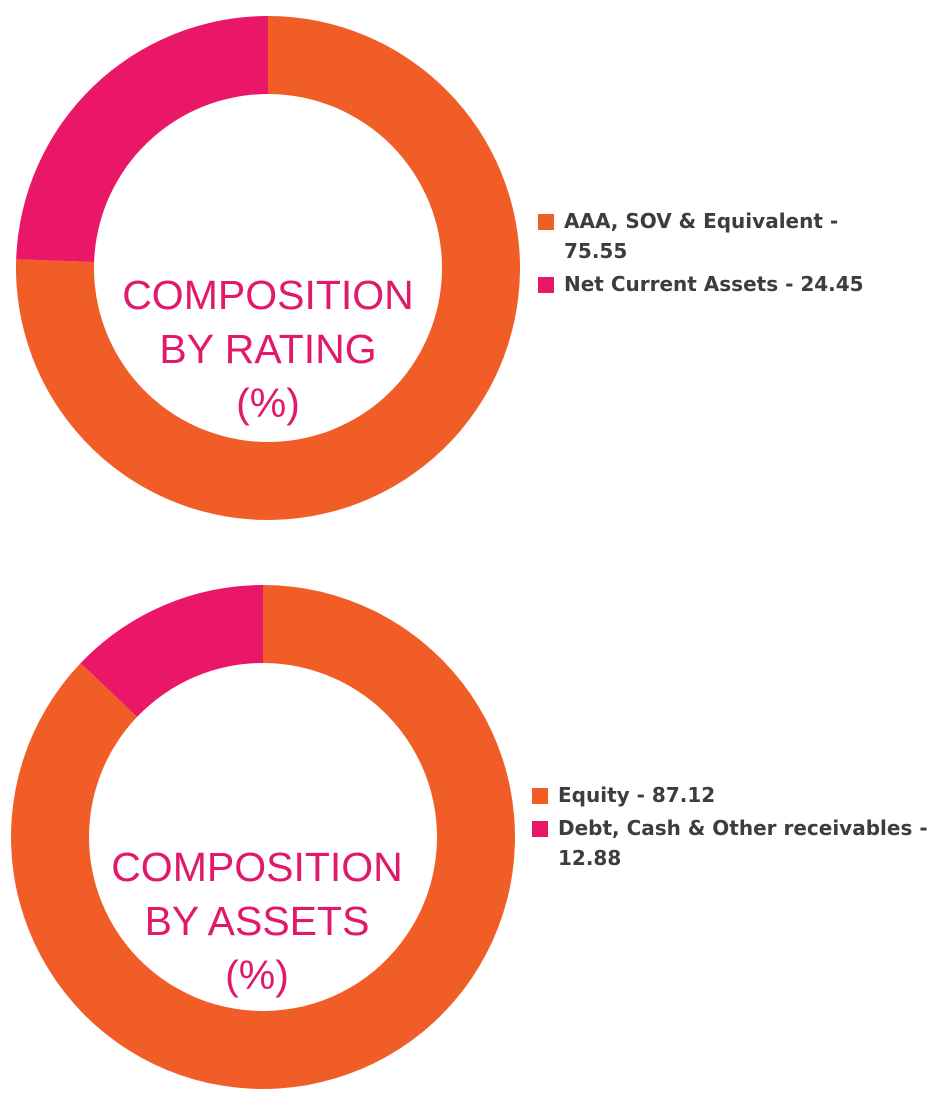  Describe the element at coordinates (743, 843) in the screenshot. I see `legend-label-debt-cash: Debt, Cash & Other receivables - 12.88` at that location.